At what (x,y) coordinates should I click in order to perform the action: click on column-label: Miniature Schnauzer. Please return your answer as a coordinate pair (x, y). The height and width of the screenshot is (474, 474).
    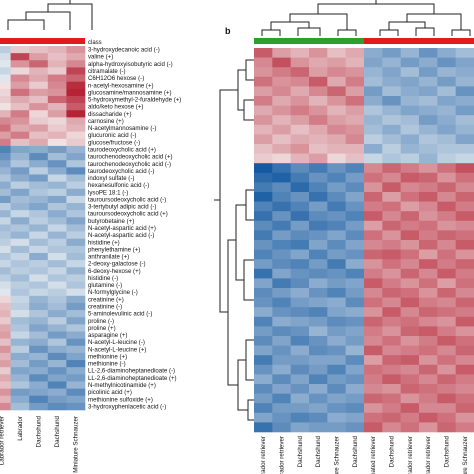
    Looking at the image, I should click on (76, 444).